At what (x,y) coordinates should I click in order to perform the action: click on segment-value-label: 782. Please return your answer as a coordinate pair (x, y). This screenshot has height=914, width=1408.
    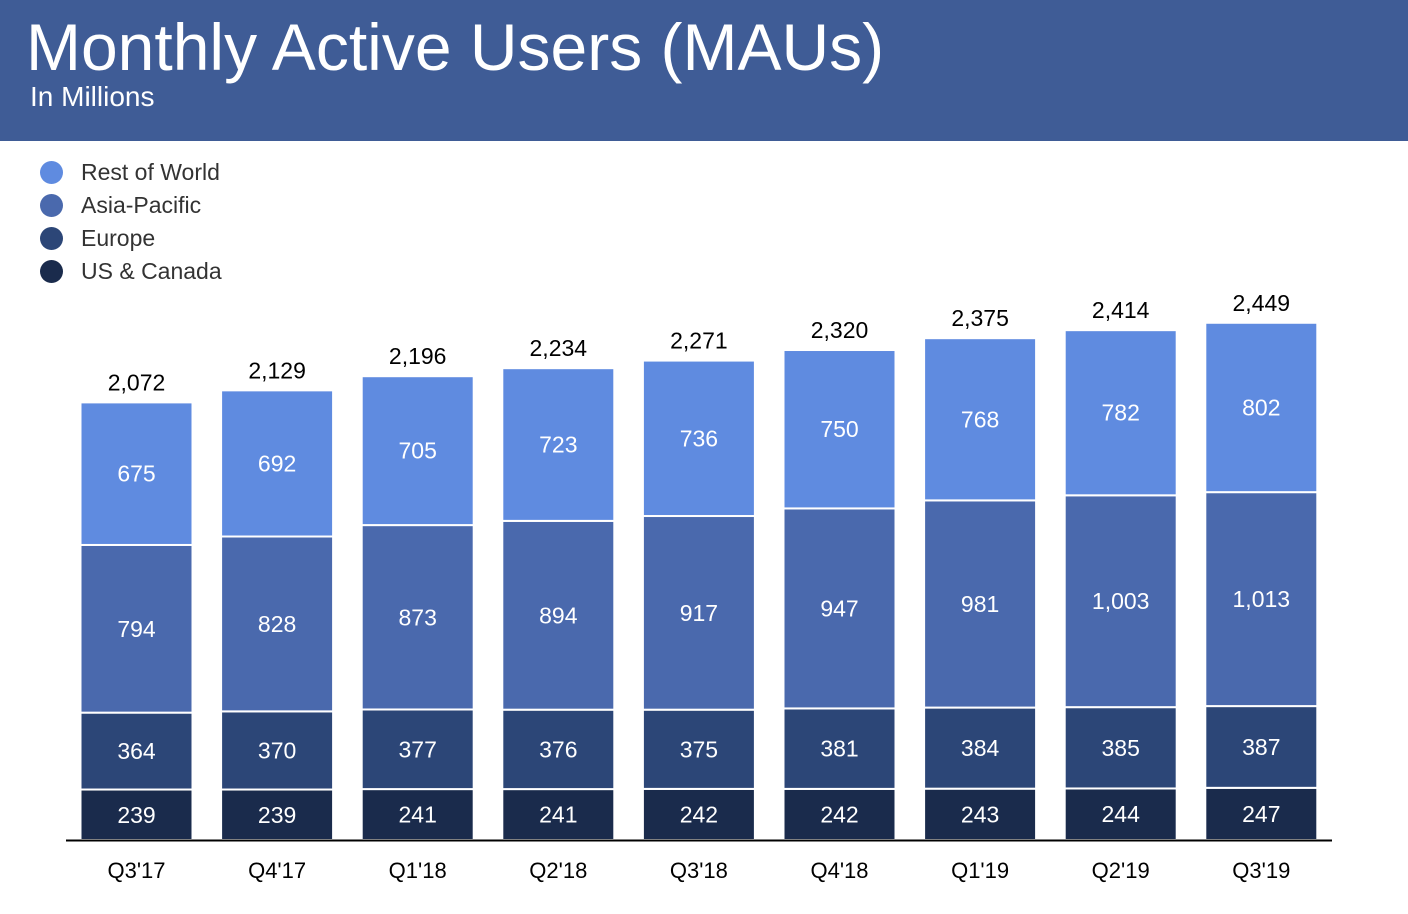
    Looking at the image, I should click on (1121, 413).